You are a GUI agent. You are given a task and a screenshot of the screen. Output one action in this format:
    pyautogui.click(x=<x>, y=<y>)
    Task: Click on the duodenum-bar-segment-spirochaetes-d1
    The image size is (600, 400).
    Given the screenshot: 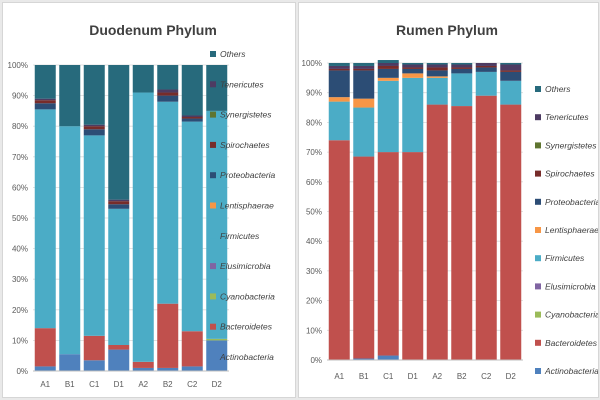 What is the action you would take?
    pyautogui.click(x=119, y=203)
    